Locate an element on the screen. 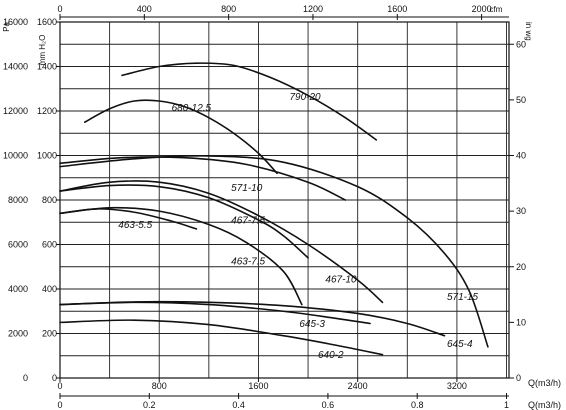 Image resolution: width=566 pixels, height=410 pixels. curve-467-7.5 is located at coordinates (184, 221).